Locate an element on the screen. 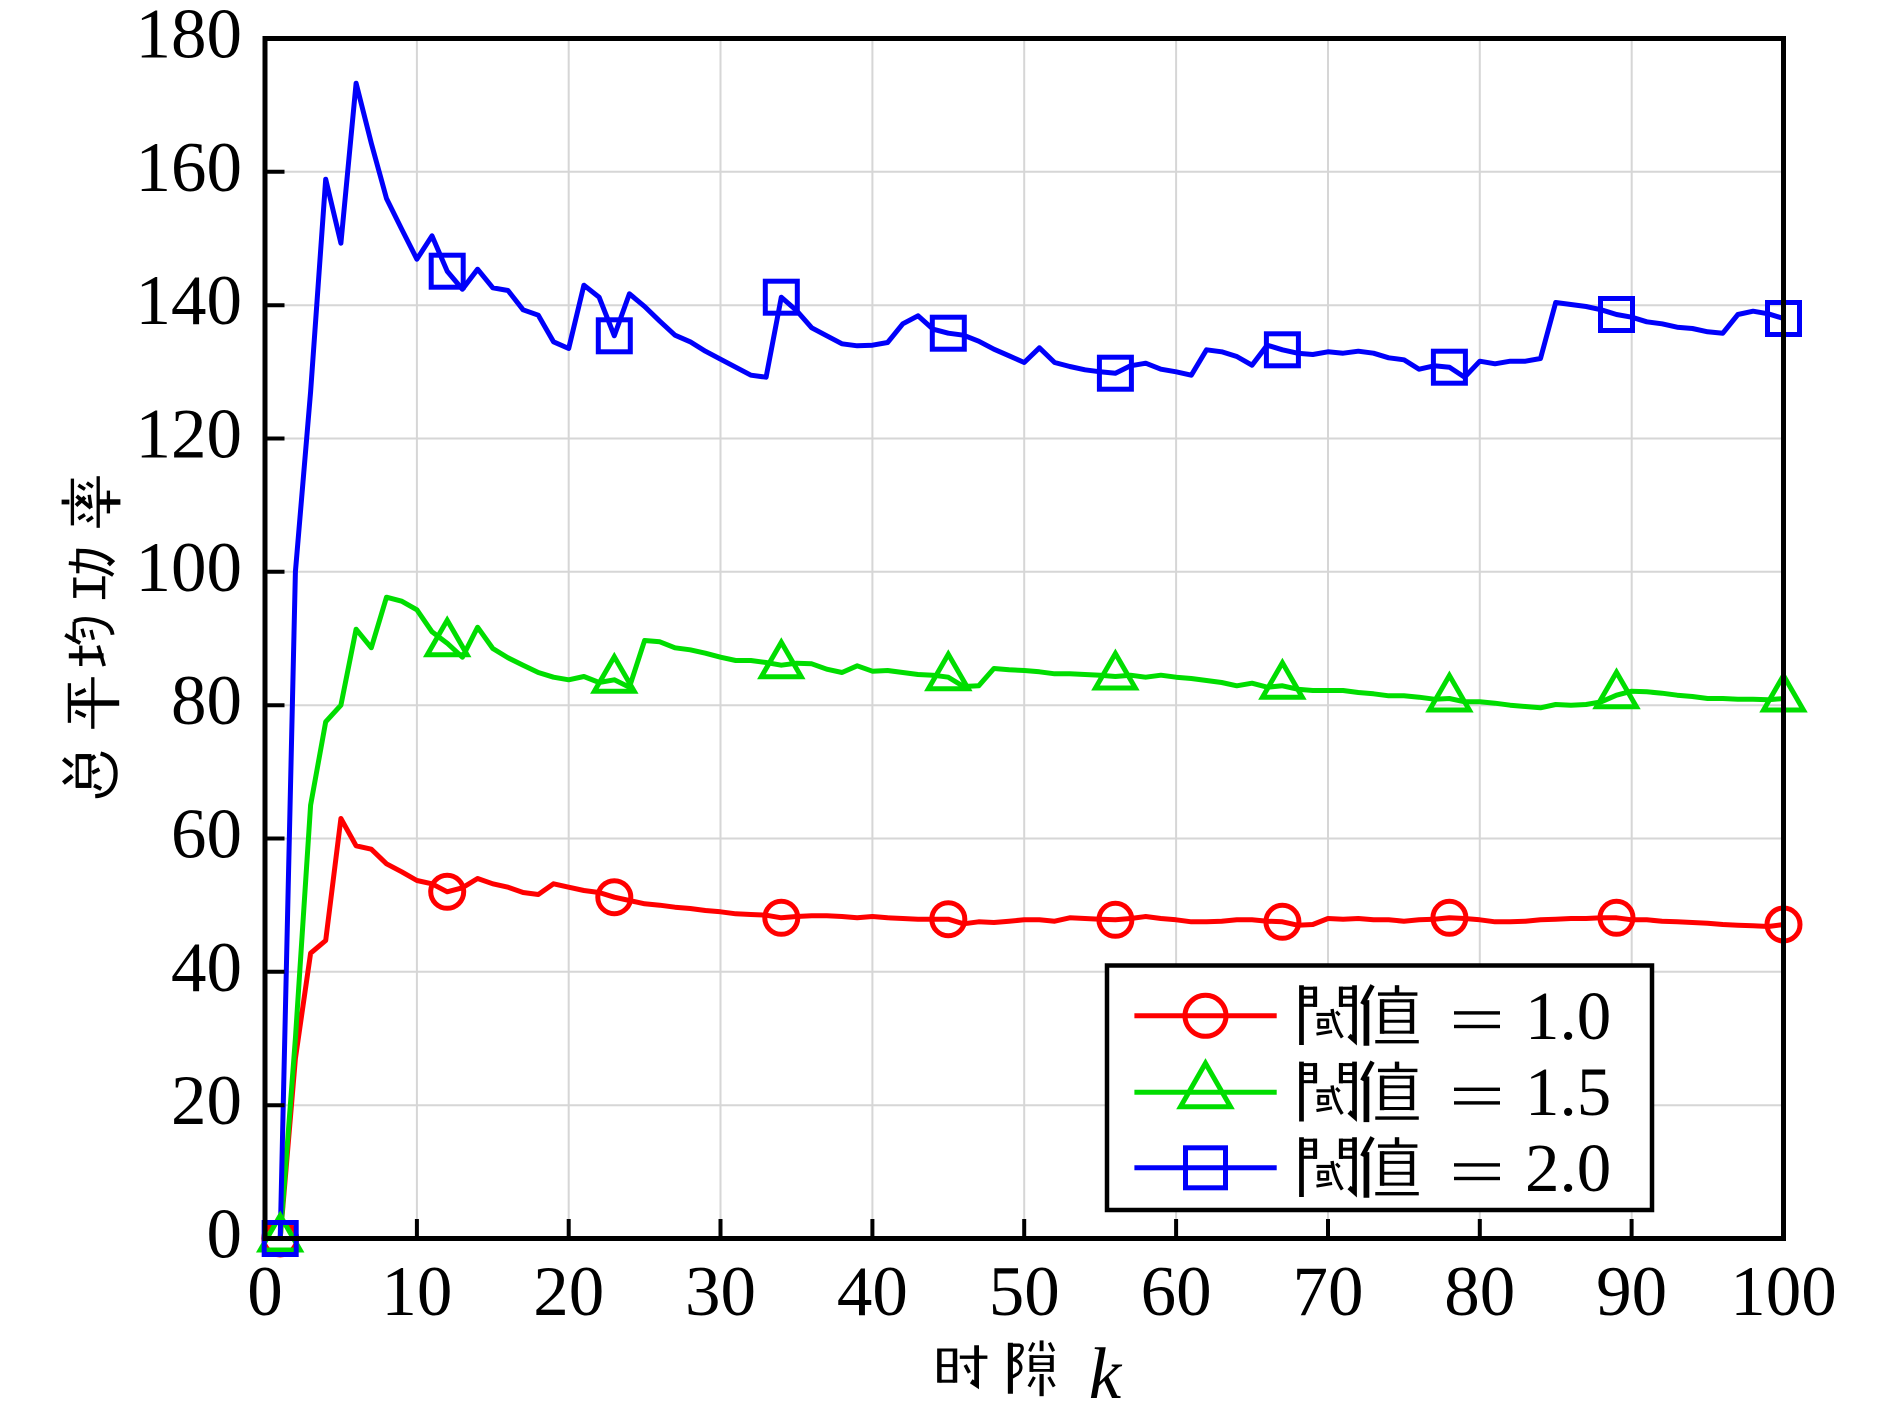  svg-text: 10 is located at coordinates (416, 1292).